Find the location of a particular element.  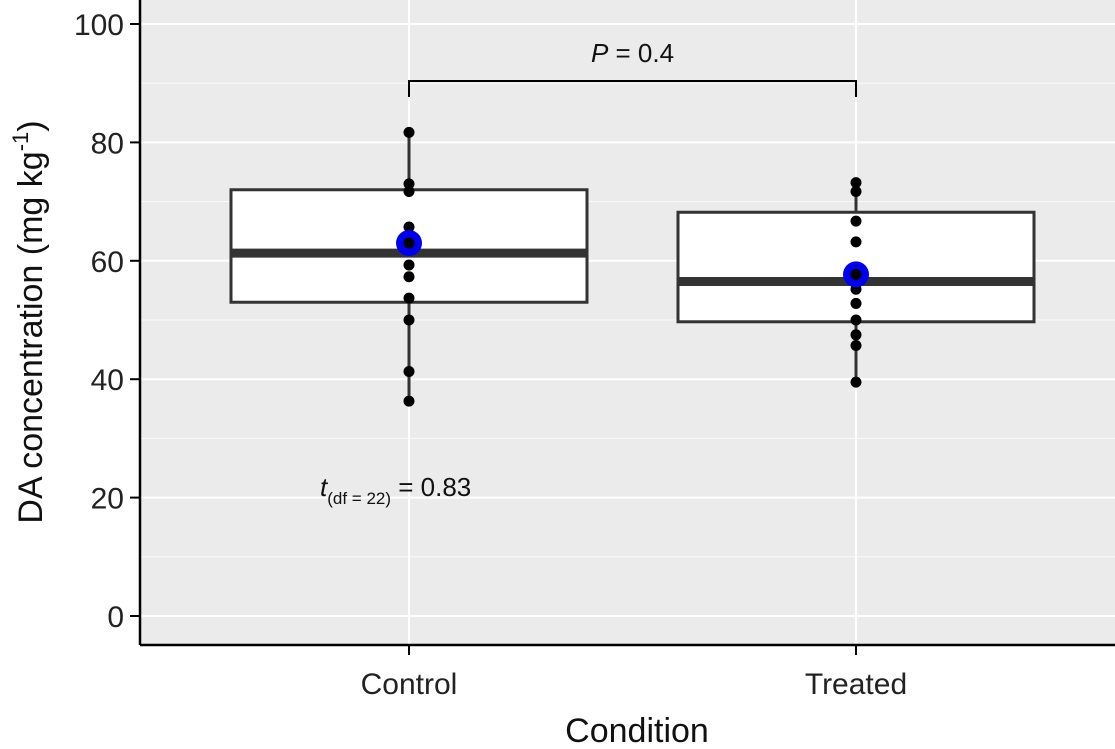

p-value-annotation: P = 0.4 is located at coordinates (632, 53).